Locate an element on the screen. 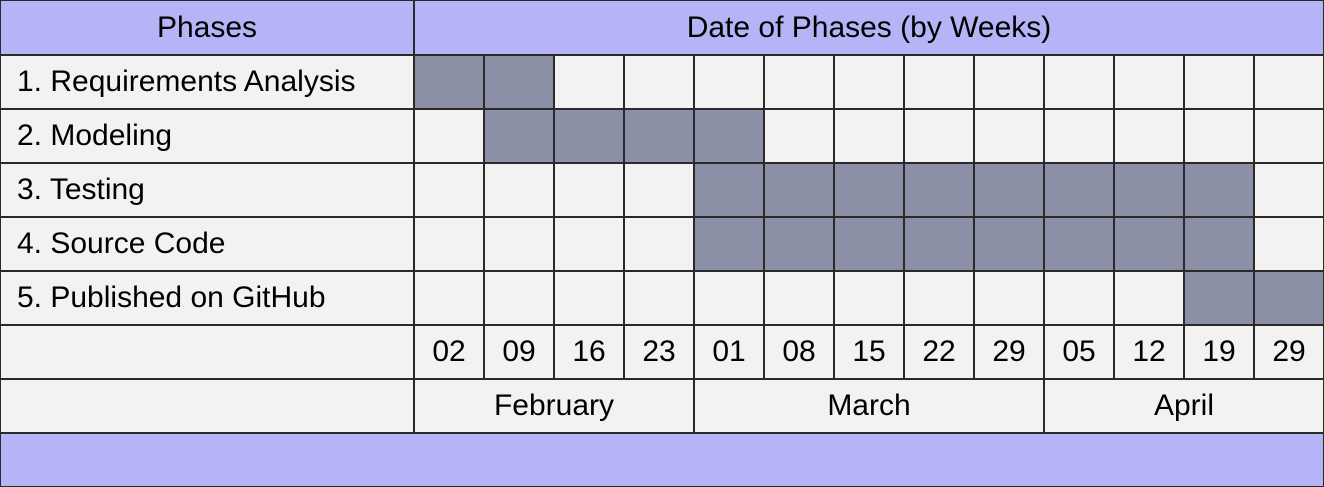  week-tick-label: 16 is located at coordinates (589, 352).